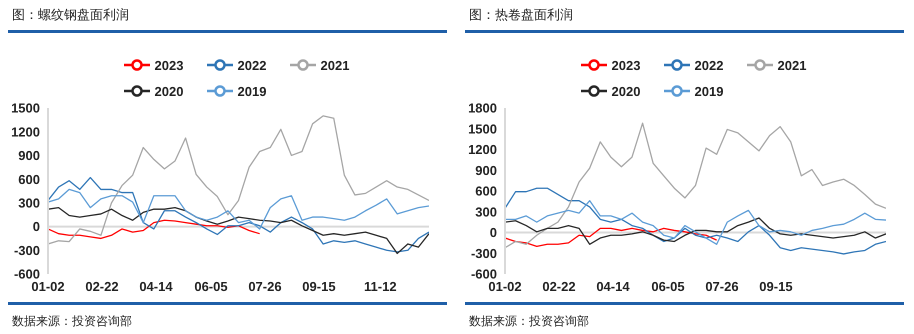  What do you see at coordinates (521, 15) in the screenshot?
I see `chart-title: 图：热卷盘面利润` at bounding box center [521, 15].